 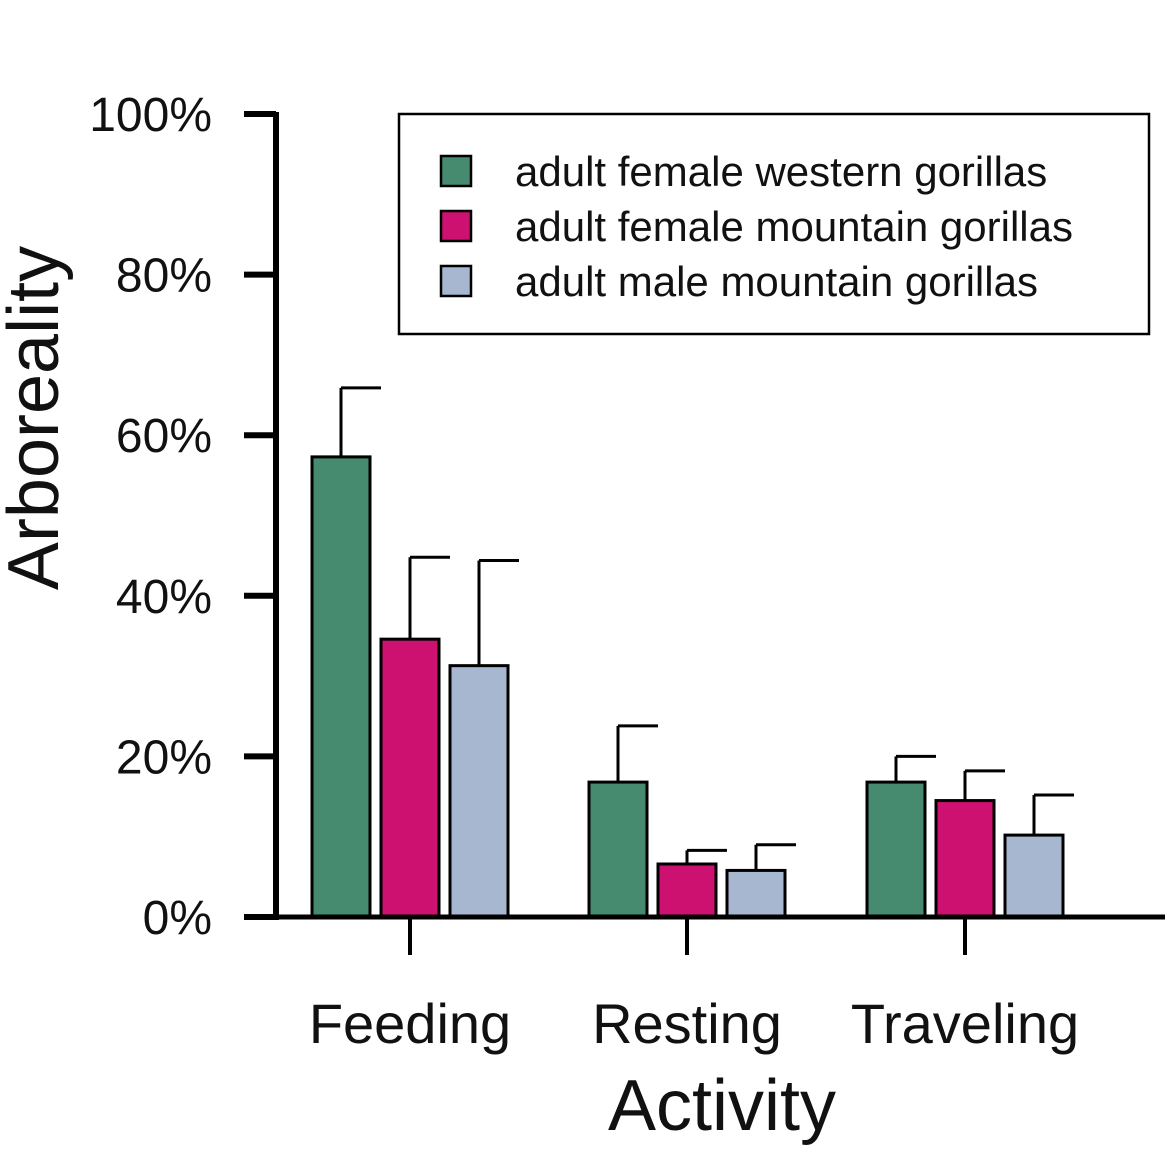 What do you see at coordinates (150, 115) in the screenshot?
I see `y-tick-label: 100%` at bounding box center [150, 115].